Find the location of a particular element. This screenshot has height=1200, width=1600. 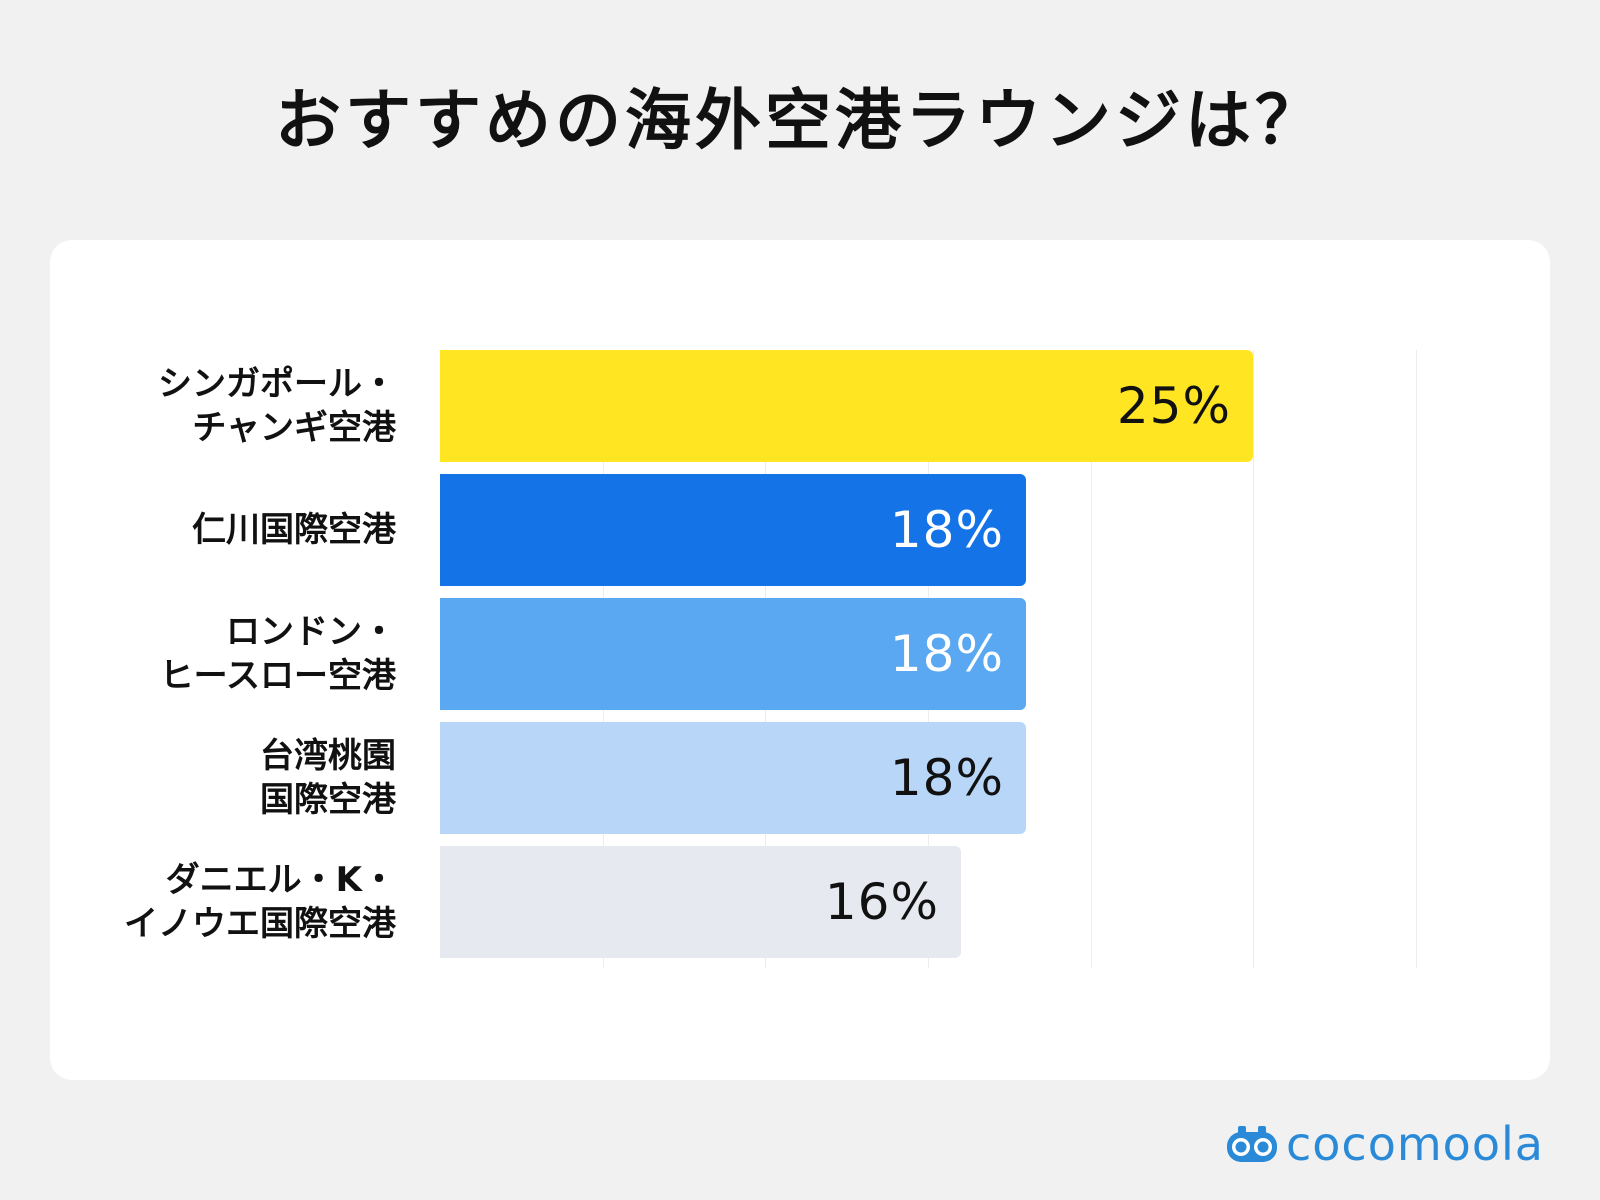

bar: 25% is located at coordinates (846, 406).